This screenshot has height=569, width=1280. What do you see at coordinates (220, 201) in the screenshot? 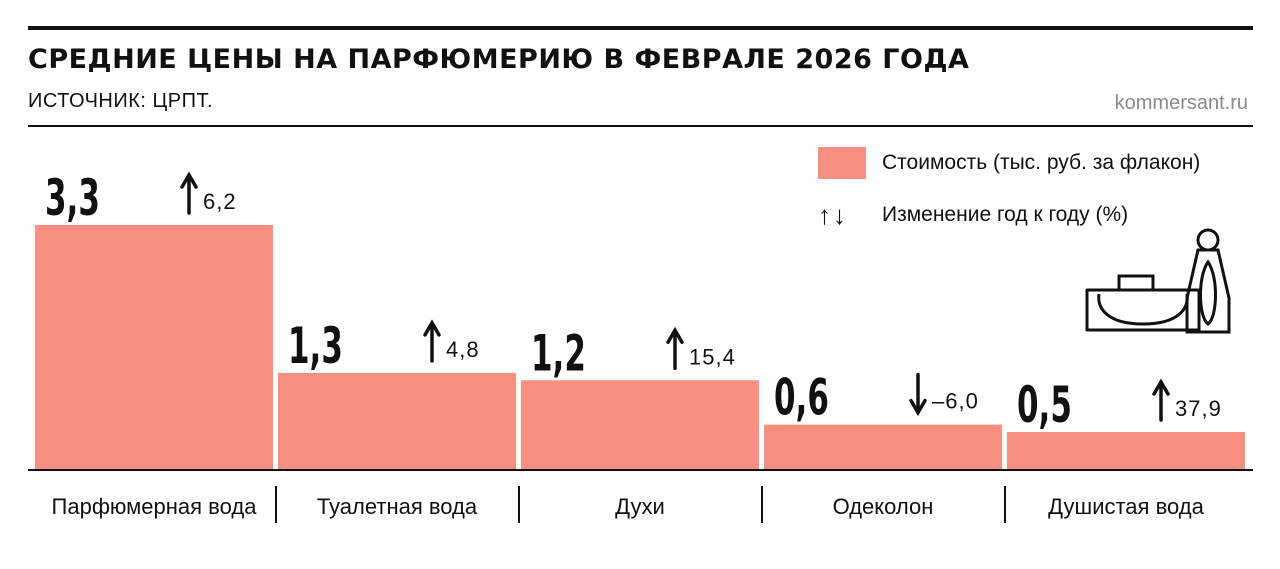
I see `change-label: 6,2` at bounding box center [220, 201].